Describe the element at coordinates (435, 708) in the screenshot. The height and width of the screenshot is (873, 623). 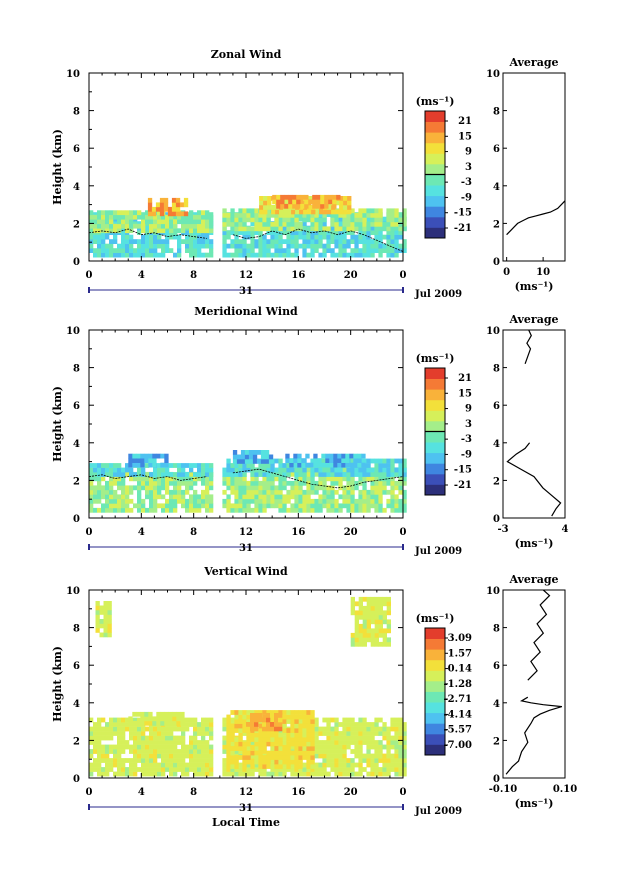
I see `colorbar-segment` at that location.